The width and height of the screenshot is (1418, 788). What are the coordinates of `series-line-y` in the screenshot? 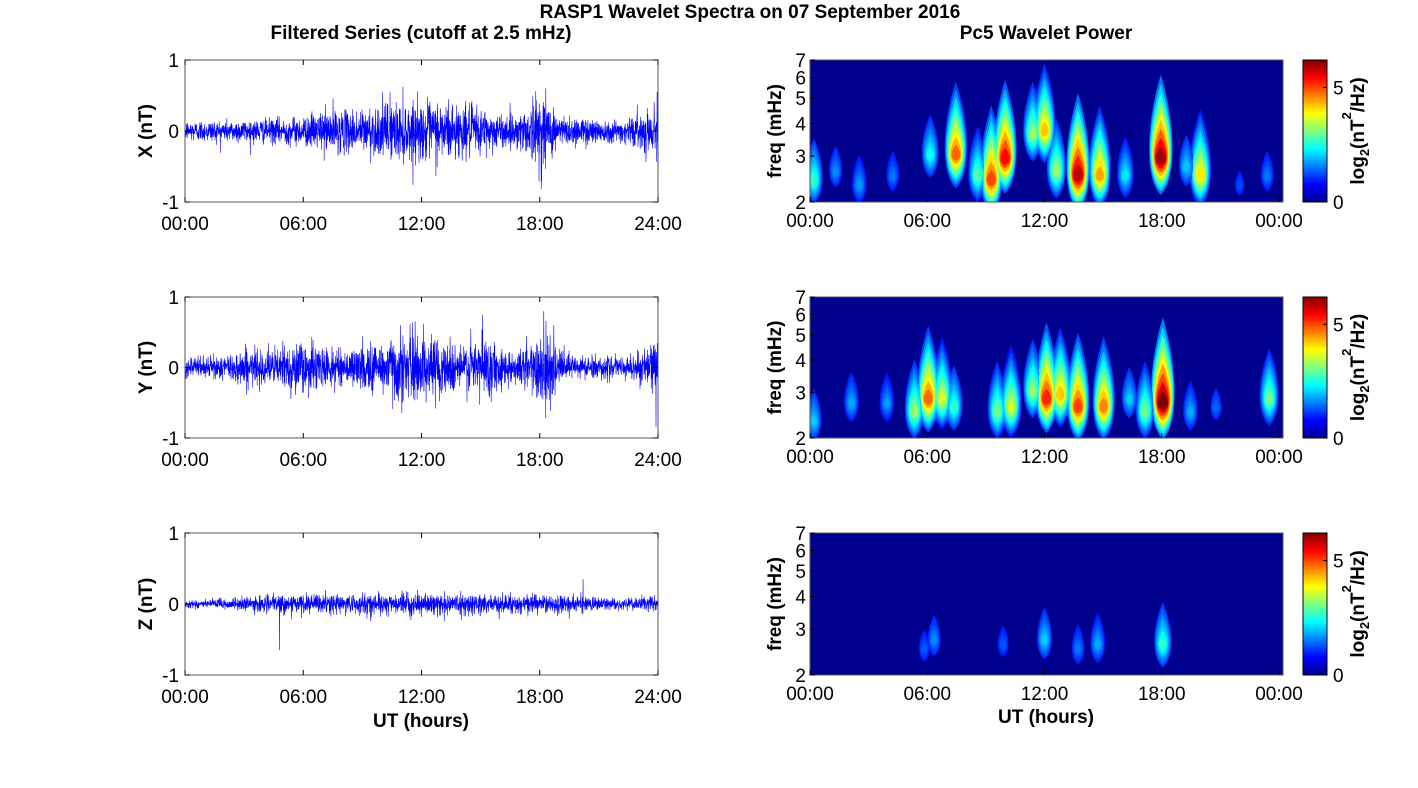 It's located at (421, 369).